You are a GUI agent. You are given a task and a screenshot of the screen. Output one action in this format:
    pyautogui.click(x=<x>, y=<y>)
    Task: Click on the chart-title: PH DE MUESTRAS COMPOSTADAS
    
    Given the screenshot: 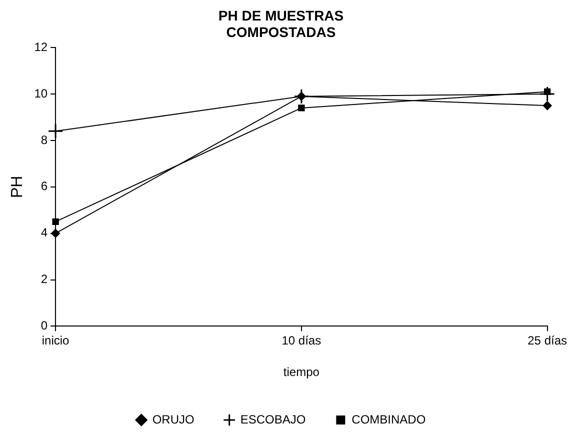 What is the action you would take?
    pyautogui.click(x=281, y=23)
    